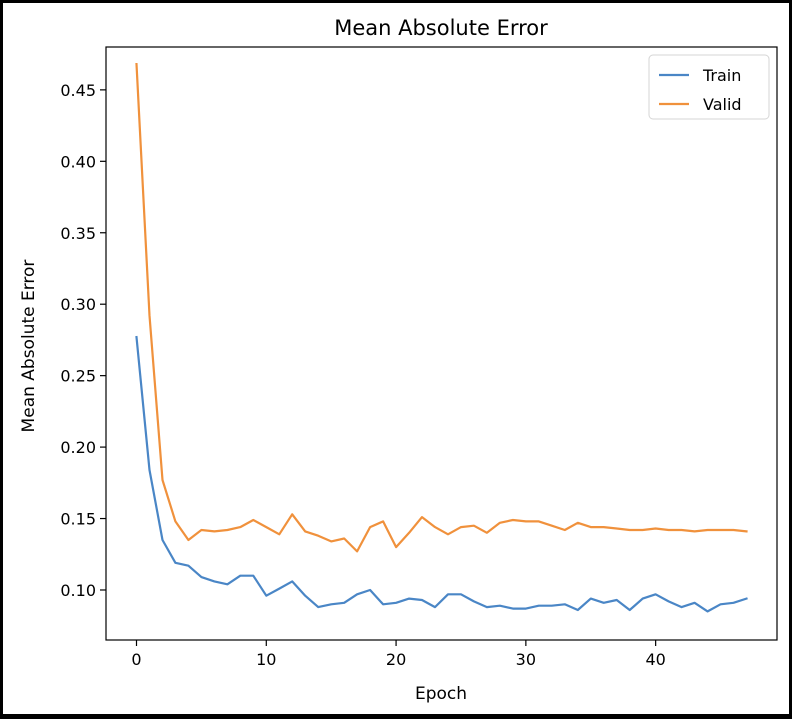 This screenshot has width=792, height=719. I want to click on x-tick-label: 10, so click(266, 659).